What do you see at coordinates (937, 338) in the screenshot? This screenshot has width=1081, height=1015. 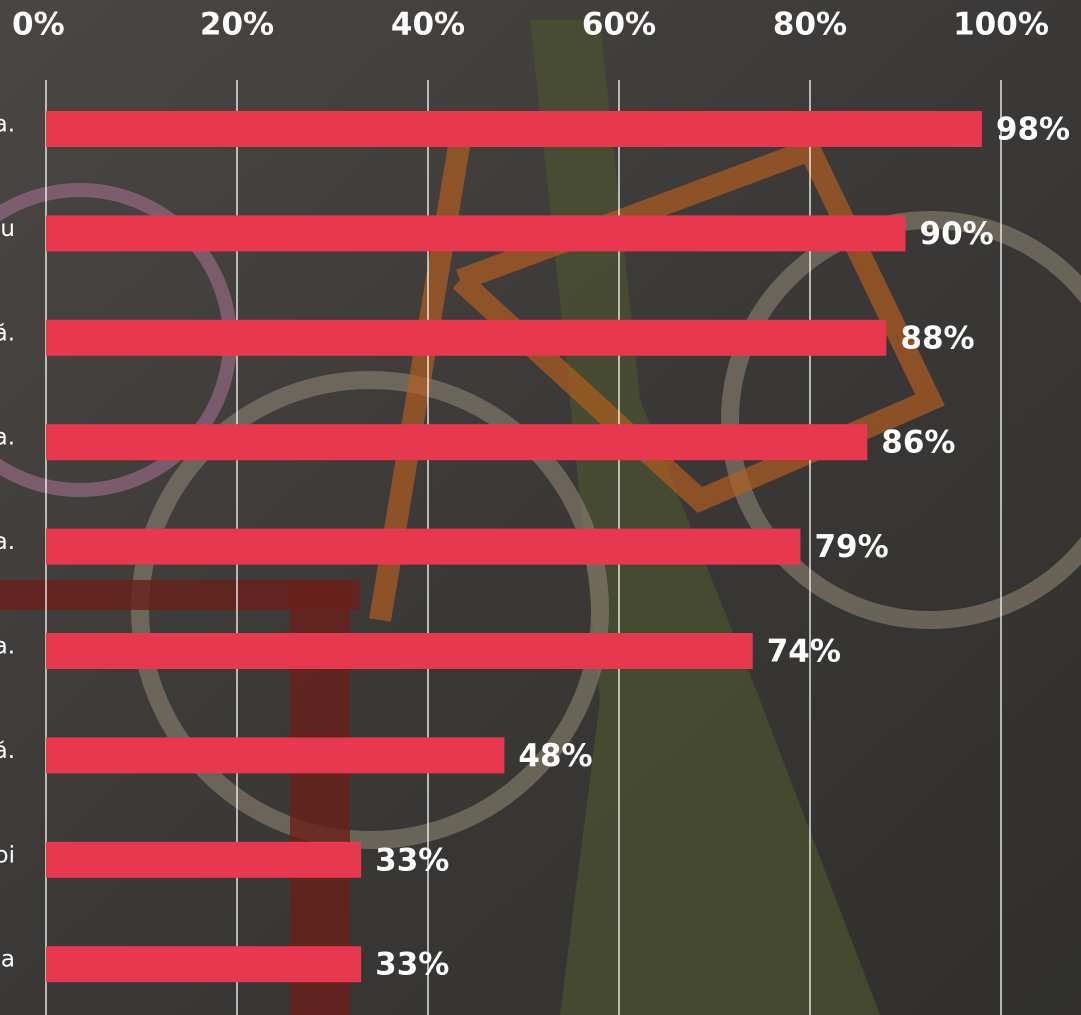 I see `value-label: 88%` at bounding box center [937, 338].